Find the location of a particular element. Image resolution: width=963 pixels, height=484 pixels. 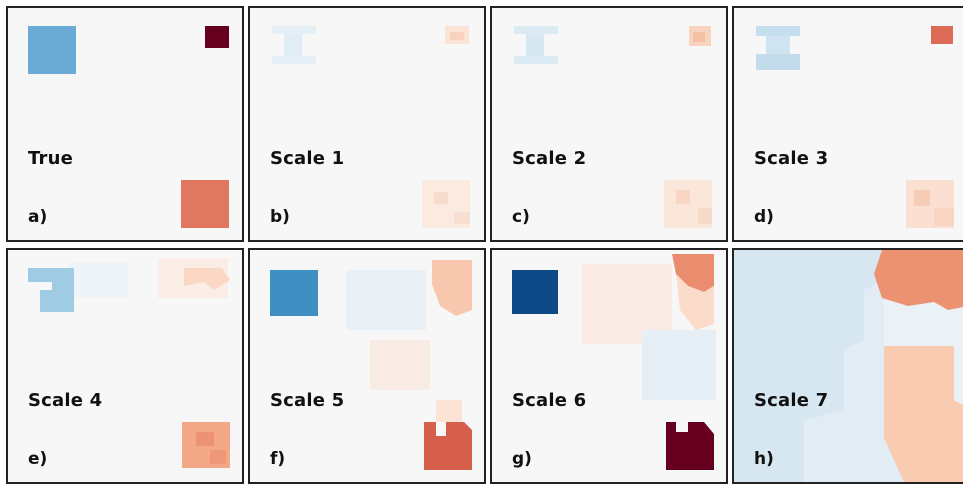

panel-letter: c) is located at coordinates (521, 217).